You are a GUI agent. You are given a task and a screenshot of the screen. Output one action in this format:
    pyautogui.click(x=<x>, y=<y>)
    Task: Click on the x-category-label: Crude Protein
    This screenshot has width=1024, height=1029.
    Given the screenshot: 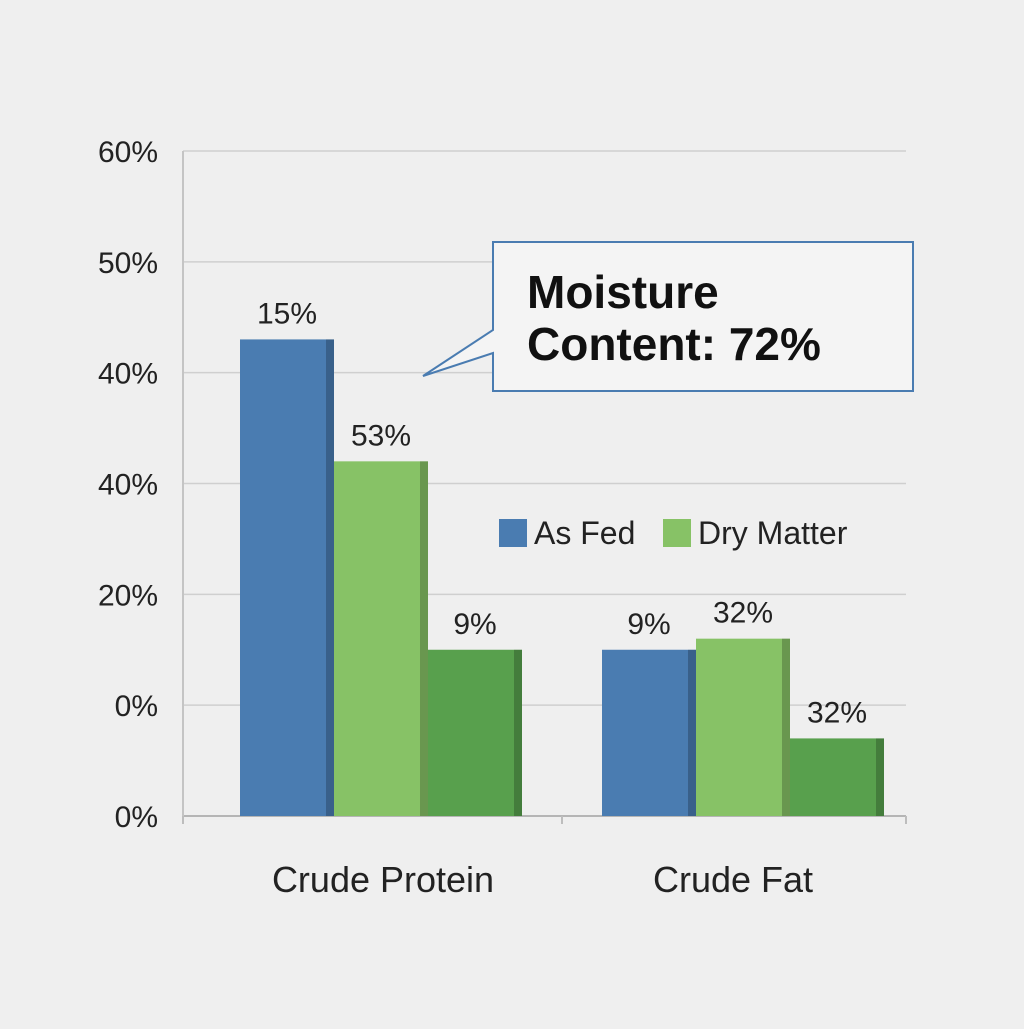 What is the action you would take?
    pyautogui.click(x=383, y=879)
    